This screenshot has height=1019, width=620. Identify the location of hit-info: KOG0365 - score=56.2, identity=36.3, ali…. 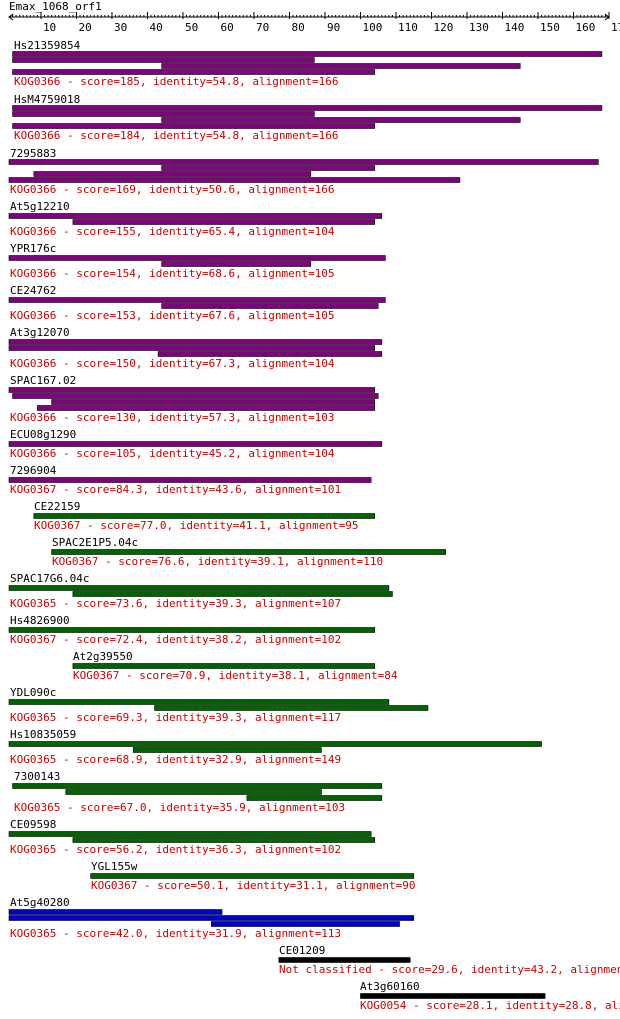
(175, 849).